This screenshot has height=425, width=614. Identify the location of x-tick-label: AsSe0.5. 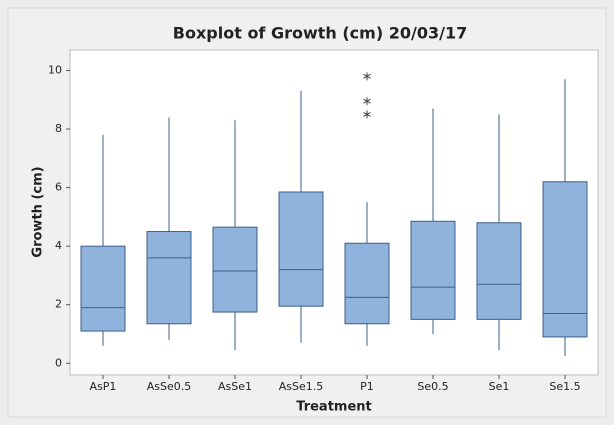
(169, 386).